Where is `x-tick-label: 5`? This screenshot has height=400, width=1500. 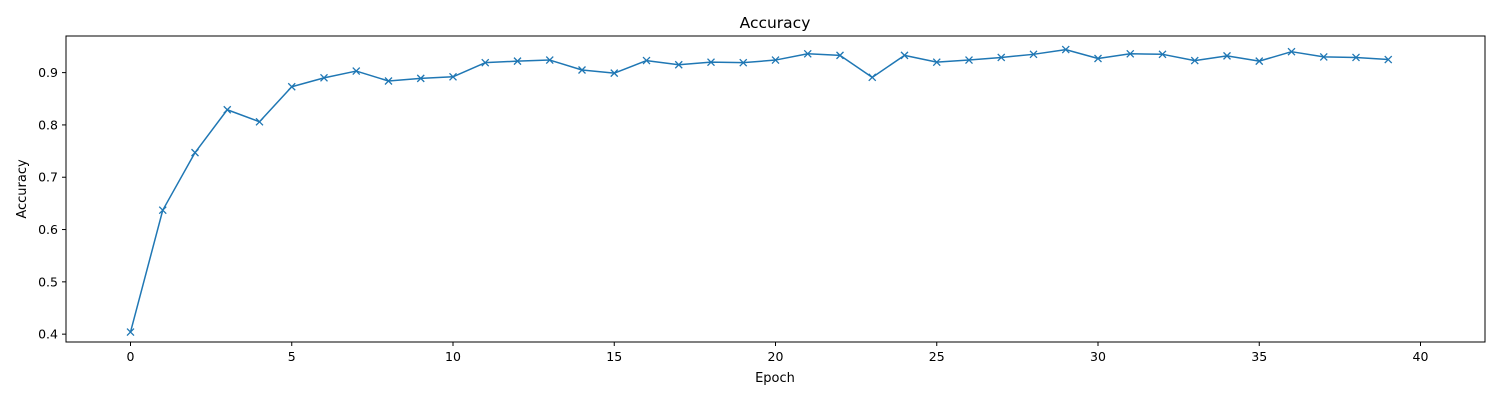 x-tick-label: 5 is located at coordinates (292, 356).